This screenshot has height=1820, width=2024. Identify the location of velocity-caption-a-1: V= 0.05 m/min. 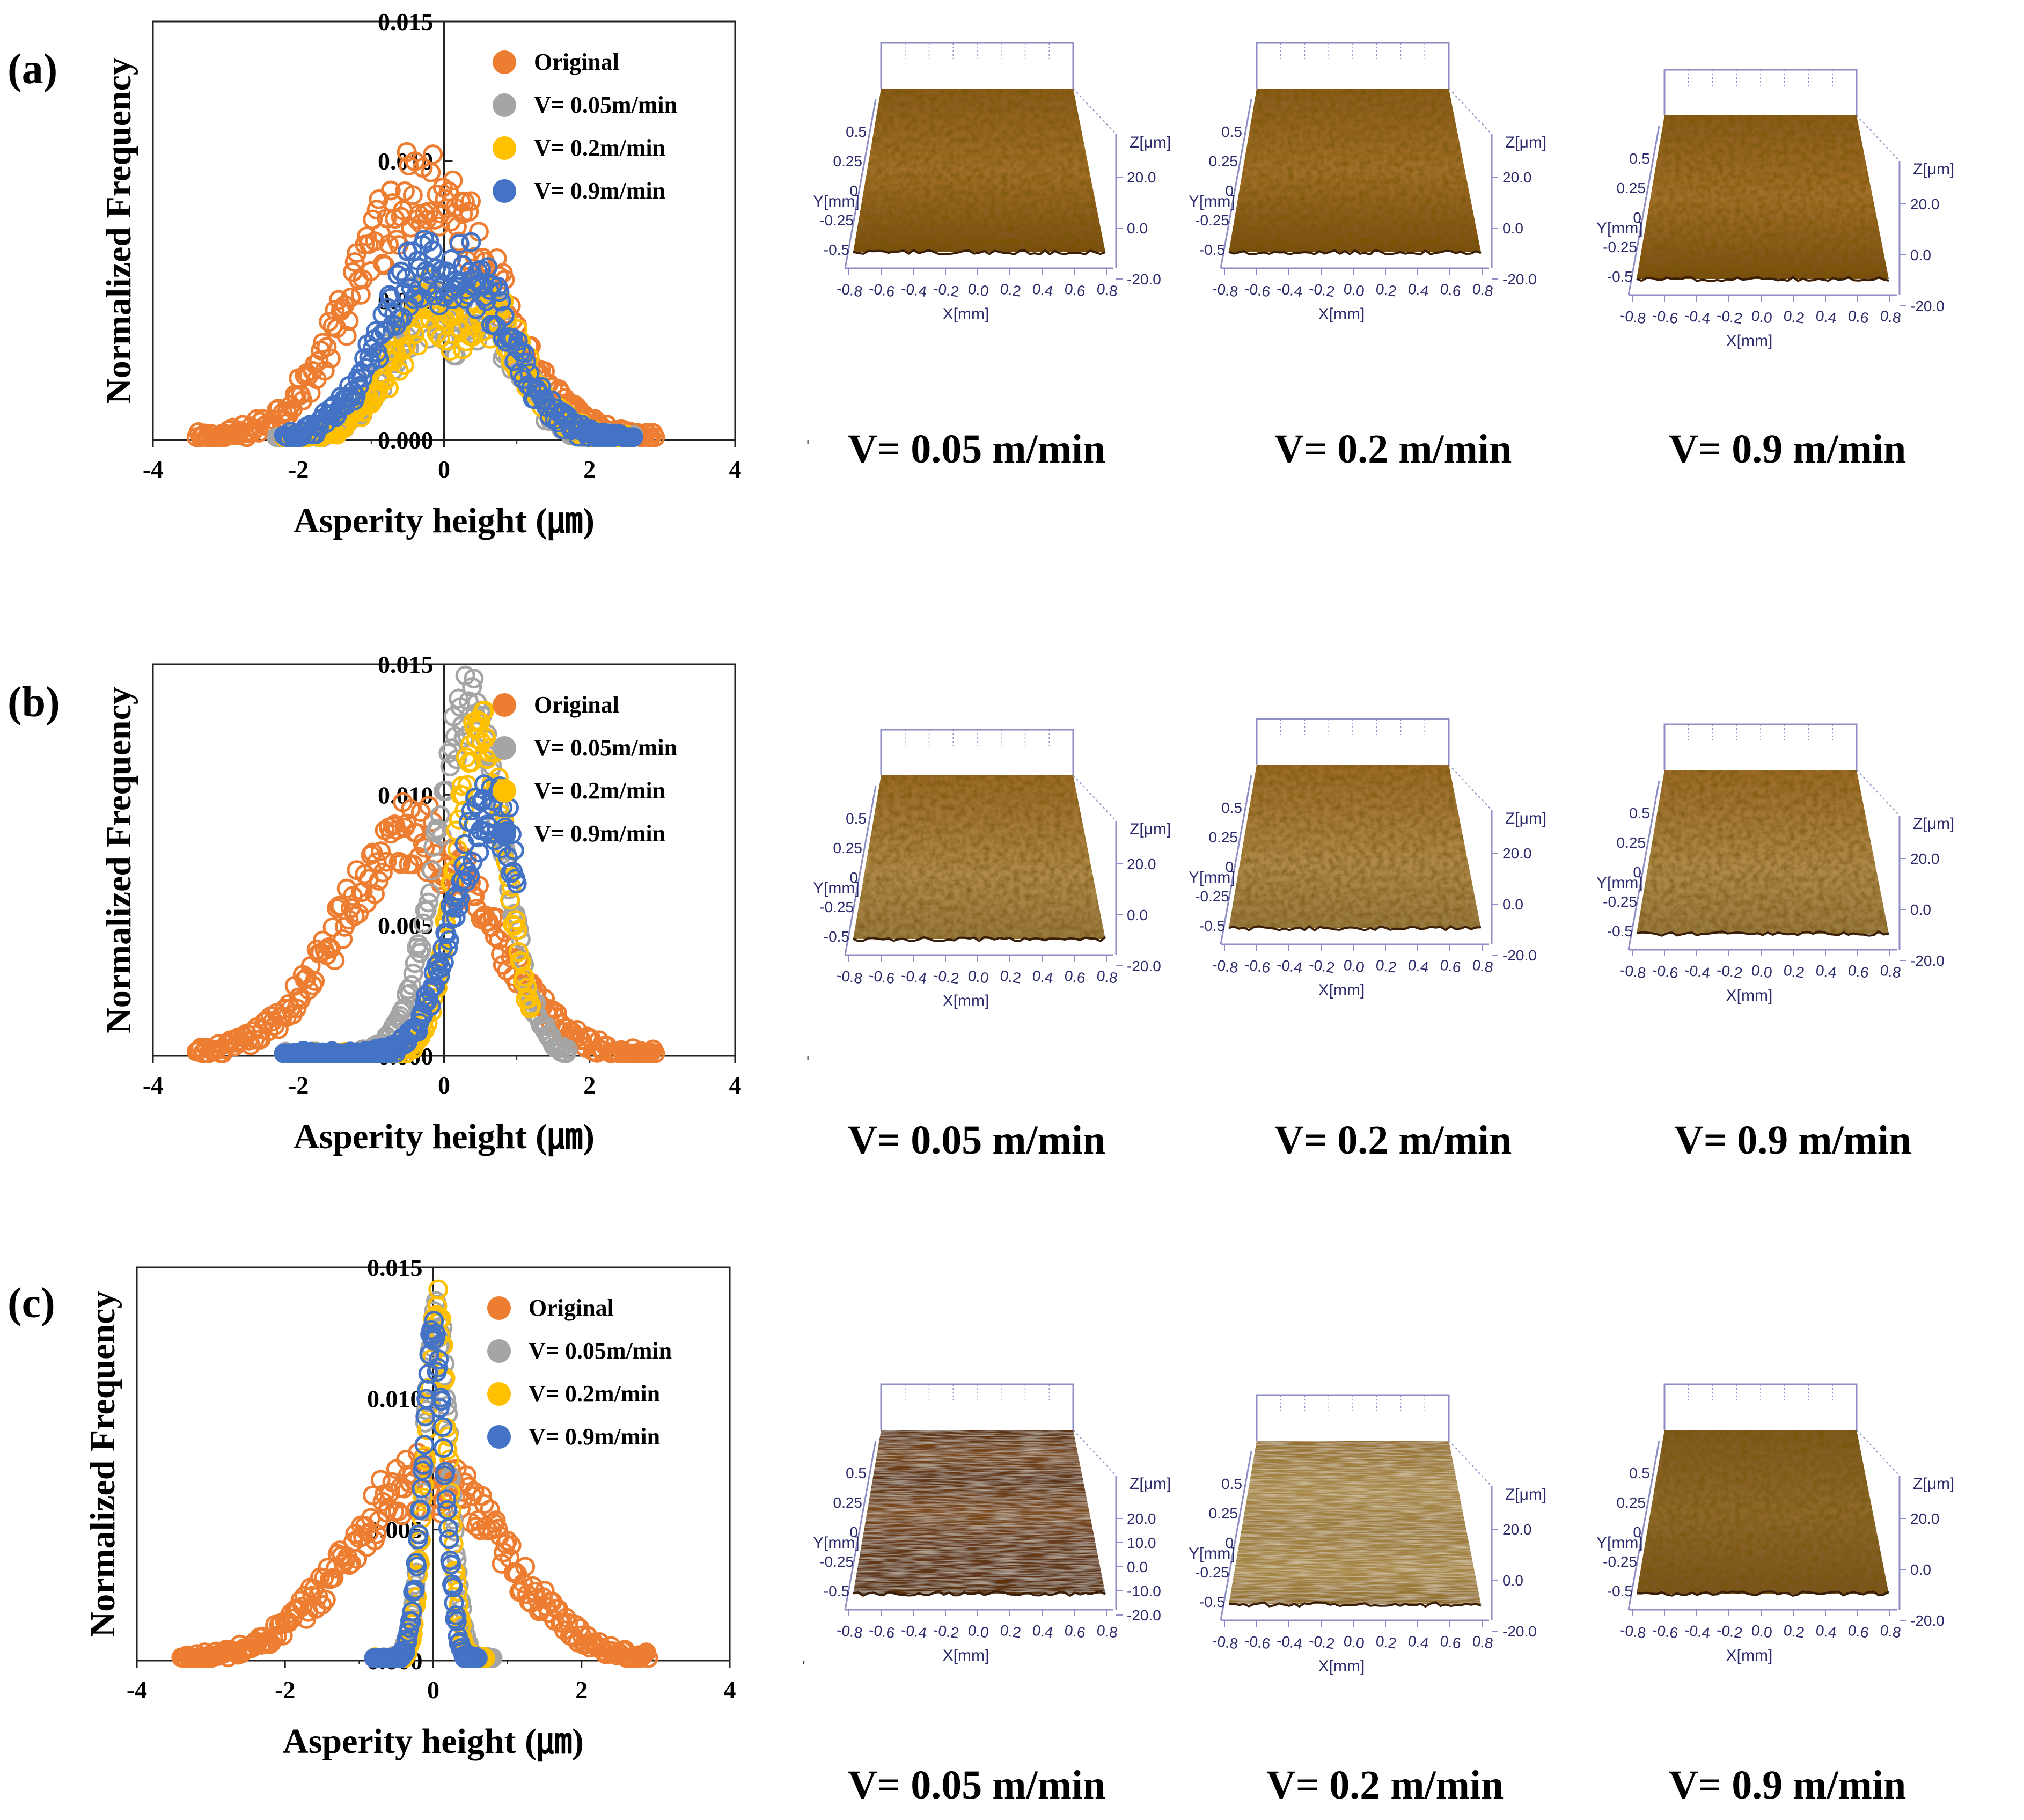
(976, 450).